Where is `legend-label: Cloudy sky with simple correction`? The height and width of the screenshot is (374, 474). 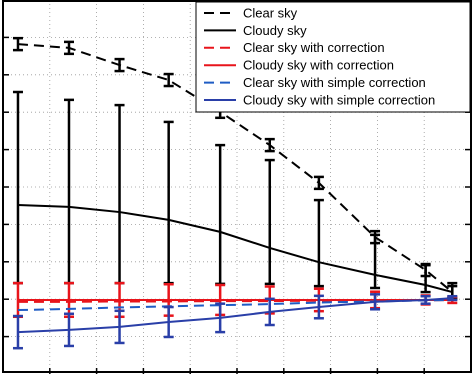 legend-label: Cloudy sky with simple correction is located at coordinates (339, 99).